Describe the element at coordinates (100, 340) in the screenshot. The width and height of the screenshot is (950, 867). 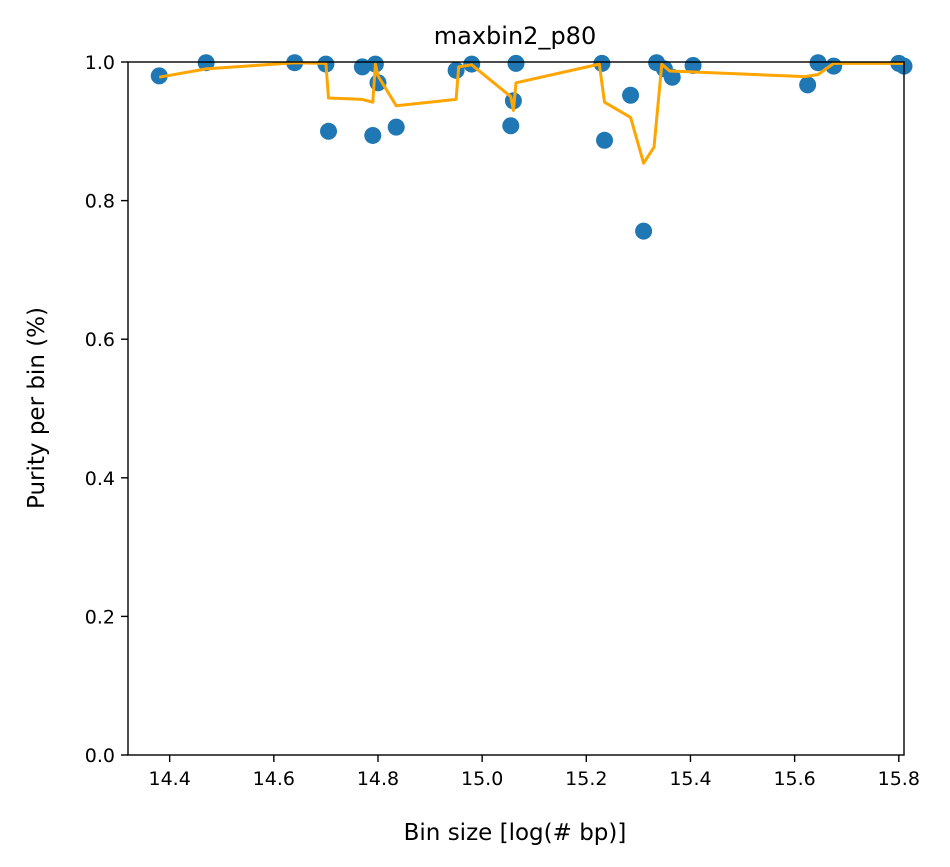
I see `y-tick-label: 0.6` at that location.